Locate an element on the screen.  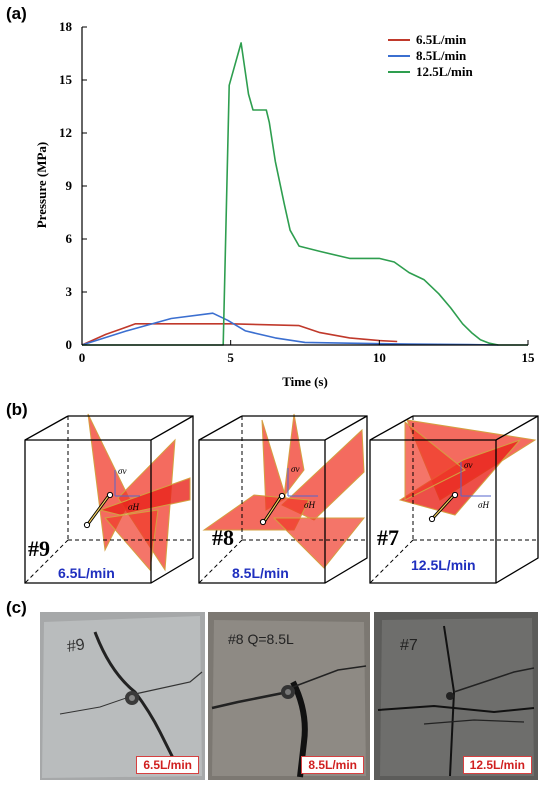
y-axis: 0 3 6 9 12 15 18 is located at coordinates (73, 185).